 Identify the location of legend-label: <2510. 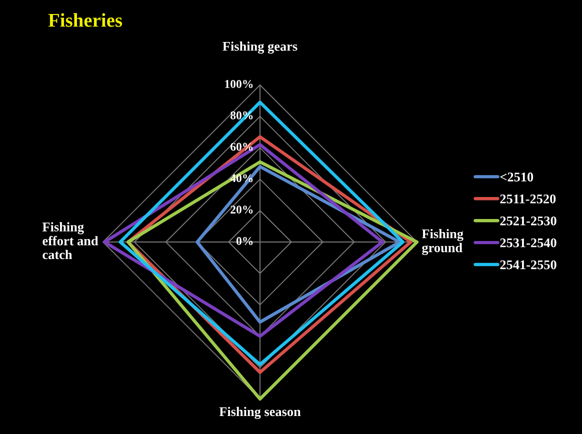
(517, 177).